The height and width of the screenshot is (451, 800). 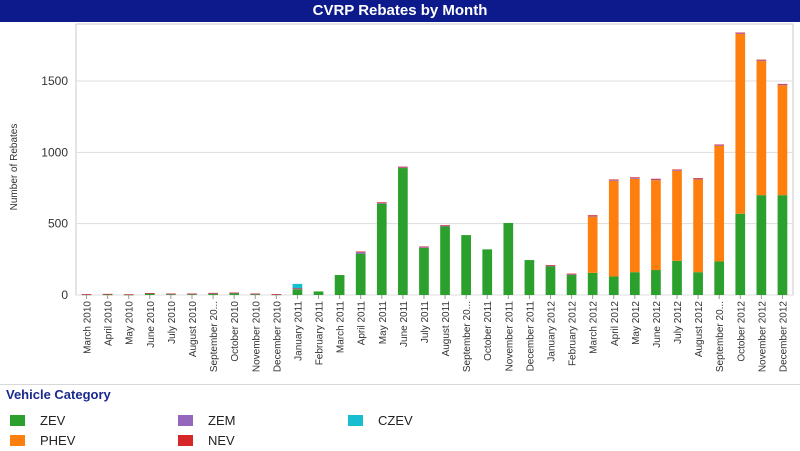 I want to click on x-tick-label: March 2010, so click(x=88, y=327).